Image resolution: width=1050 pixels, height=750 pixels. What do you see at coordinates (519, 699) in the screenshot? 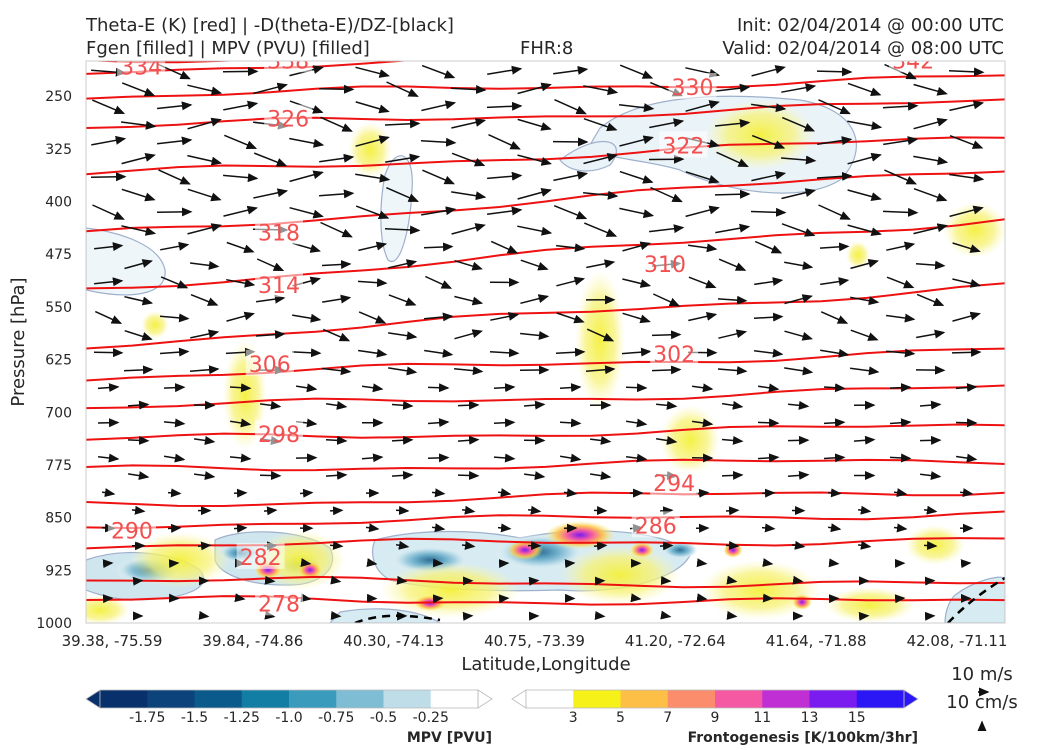
I see `colorbar-extend-low` at bounding box center [519, 699].